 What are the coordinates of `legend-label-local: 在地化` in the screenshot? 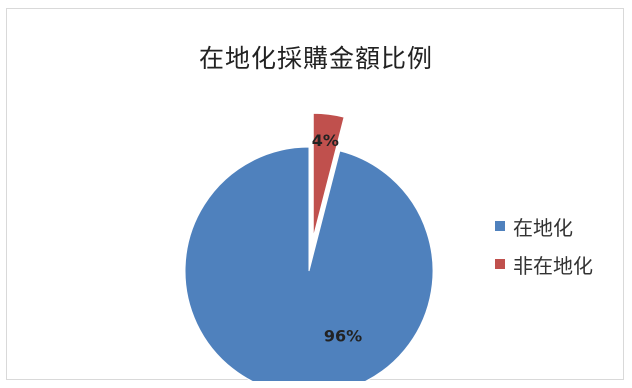 It's located at (543, 227).